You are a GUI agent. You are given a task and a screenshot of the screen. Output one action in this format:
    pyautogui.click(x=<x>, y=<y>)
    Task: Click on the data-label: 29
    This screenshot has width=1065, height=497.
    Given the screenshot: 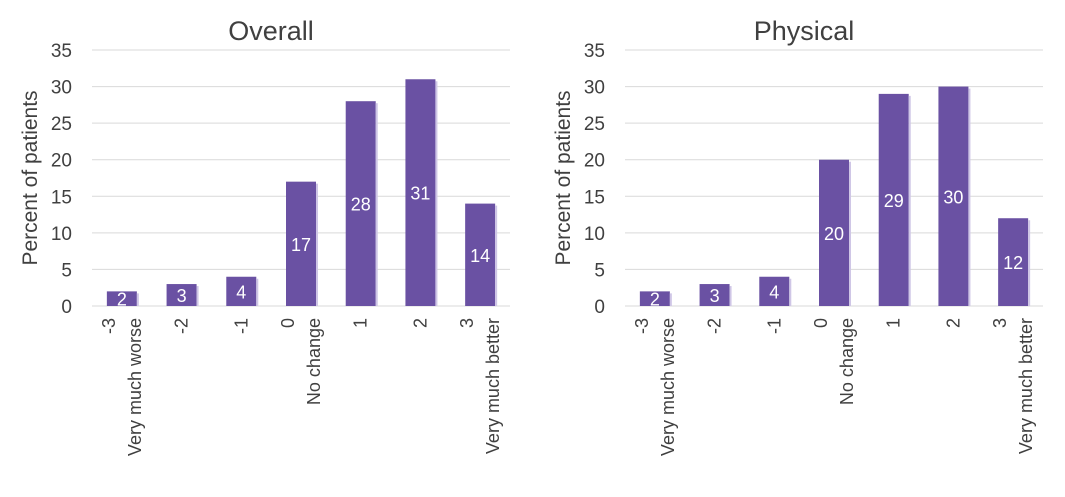 What is the action you would take?
    pyautogui.click(x=894, y=201)
    